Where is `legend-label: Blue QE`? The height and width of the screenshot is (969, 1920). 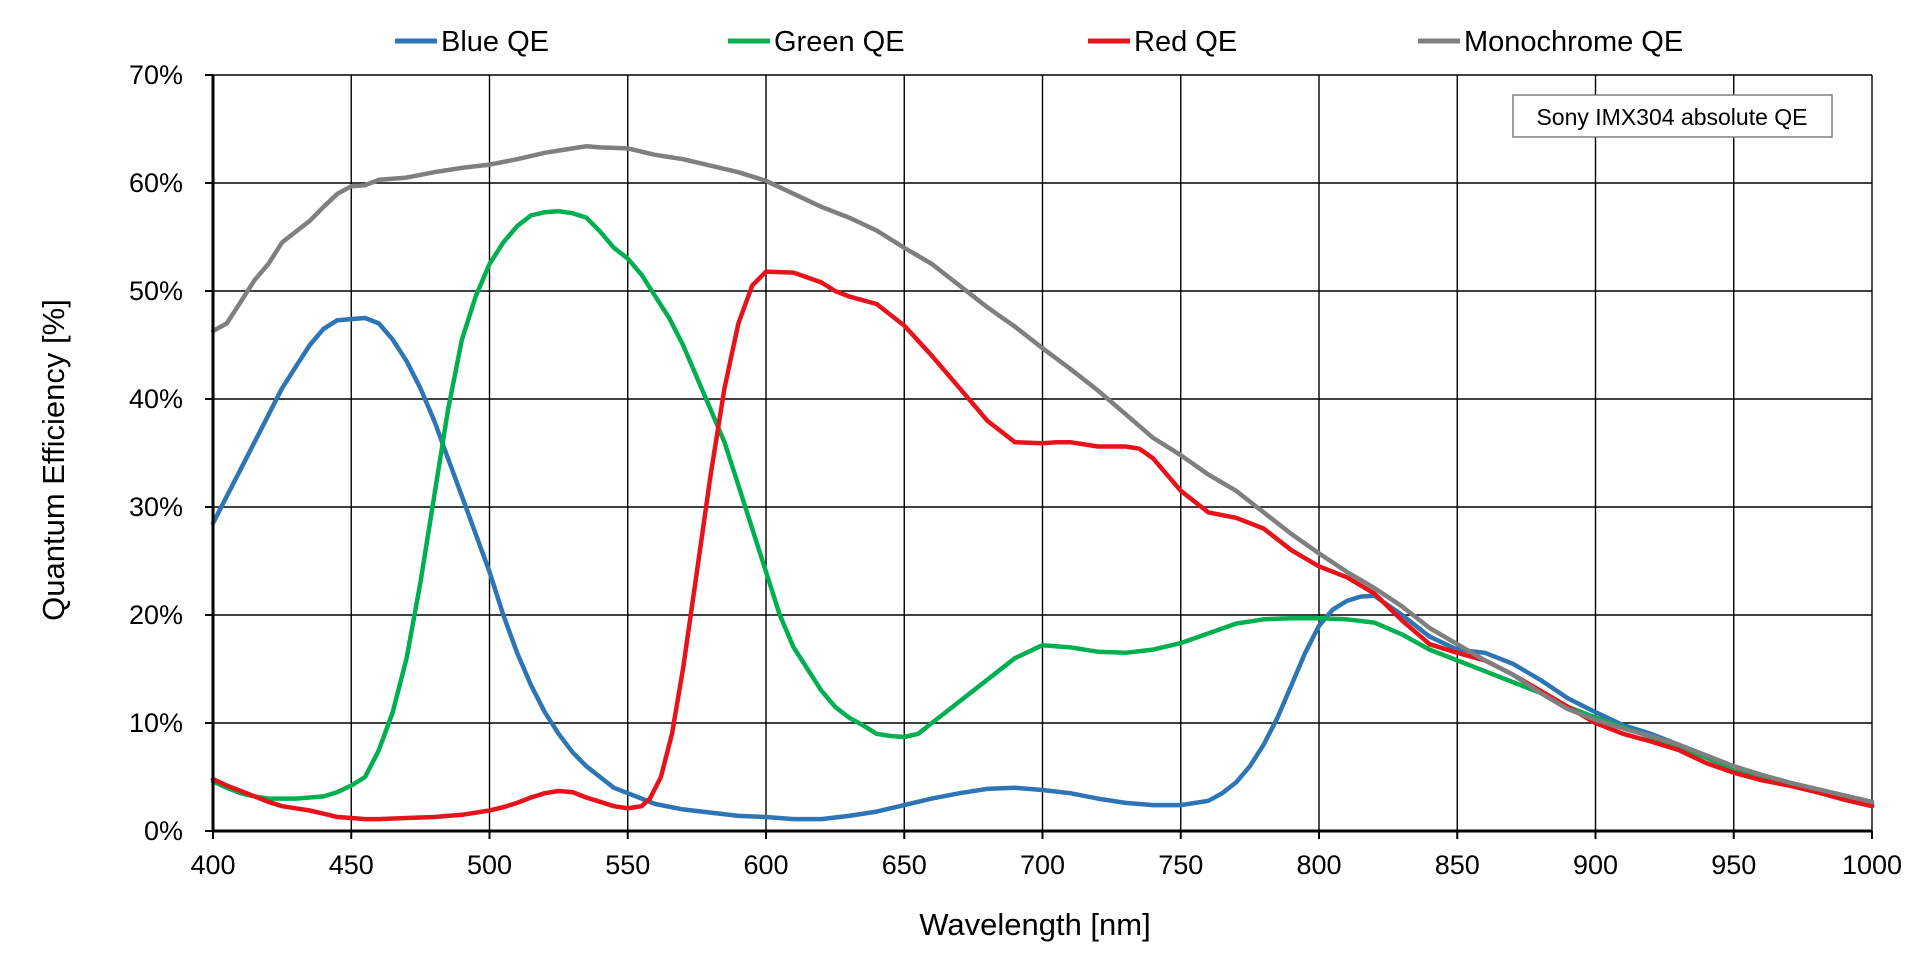 legend-label: Blue QE is located at coordinates (495, 42).